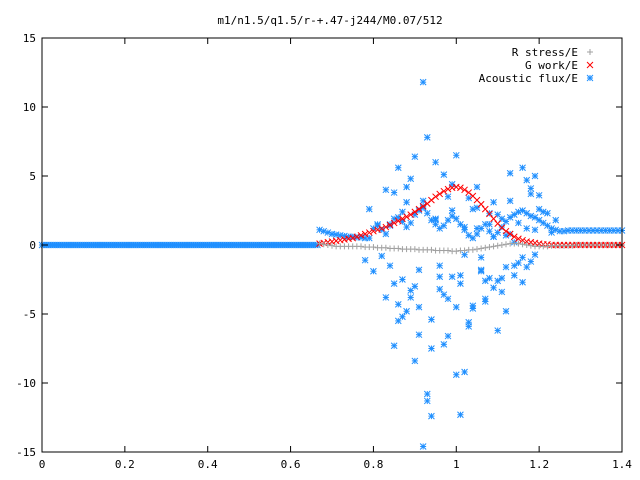 The image size is (640, 480). What do you see at coordinates (373, 464) in the screenshot?
I see `x-tick-label: 0.8` at bounding box center [373, 464].